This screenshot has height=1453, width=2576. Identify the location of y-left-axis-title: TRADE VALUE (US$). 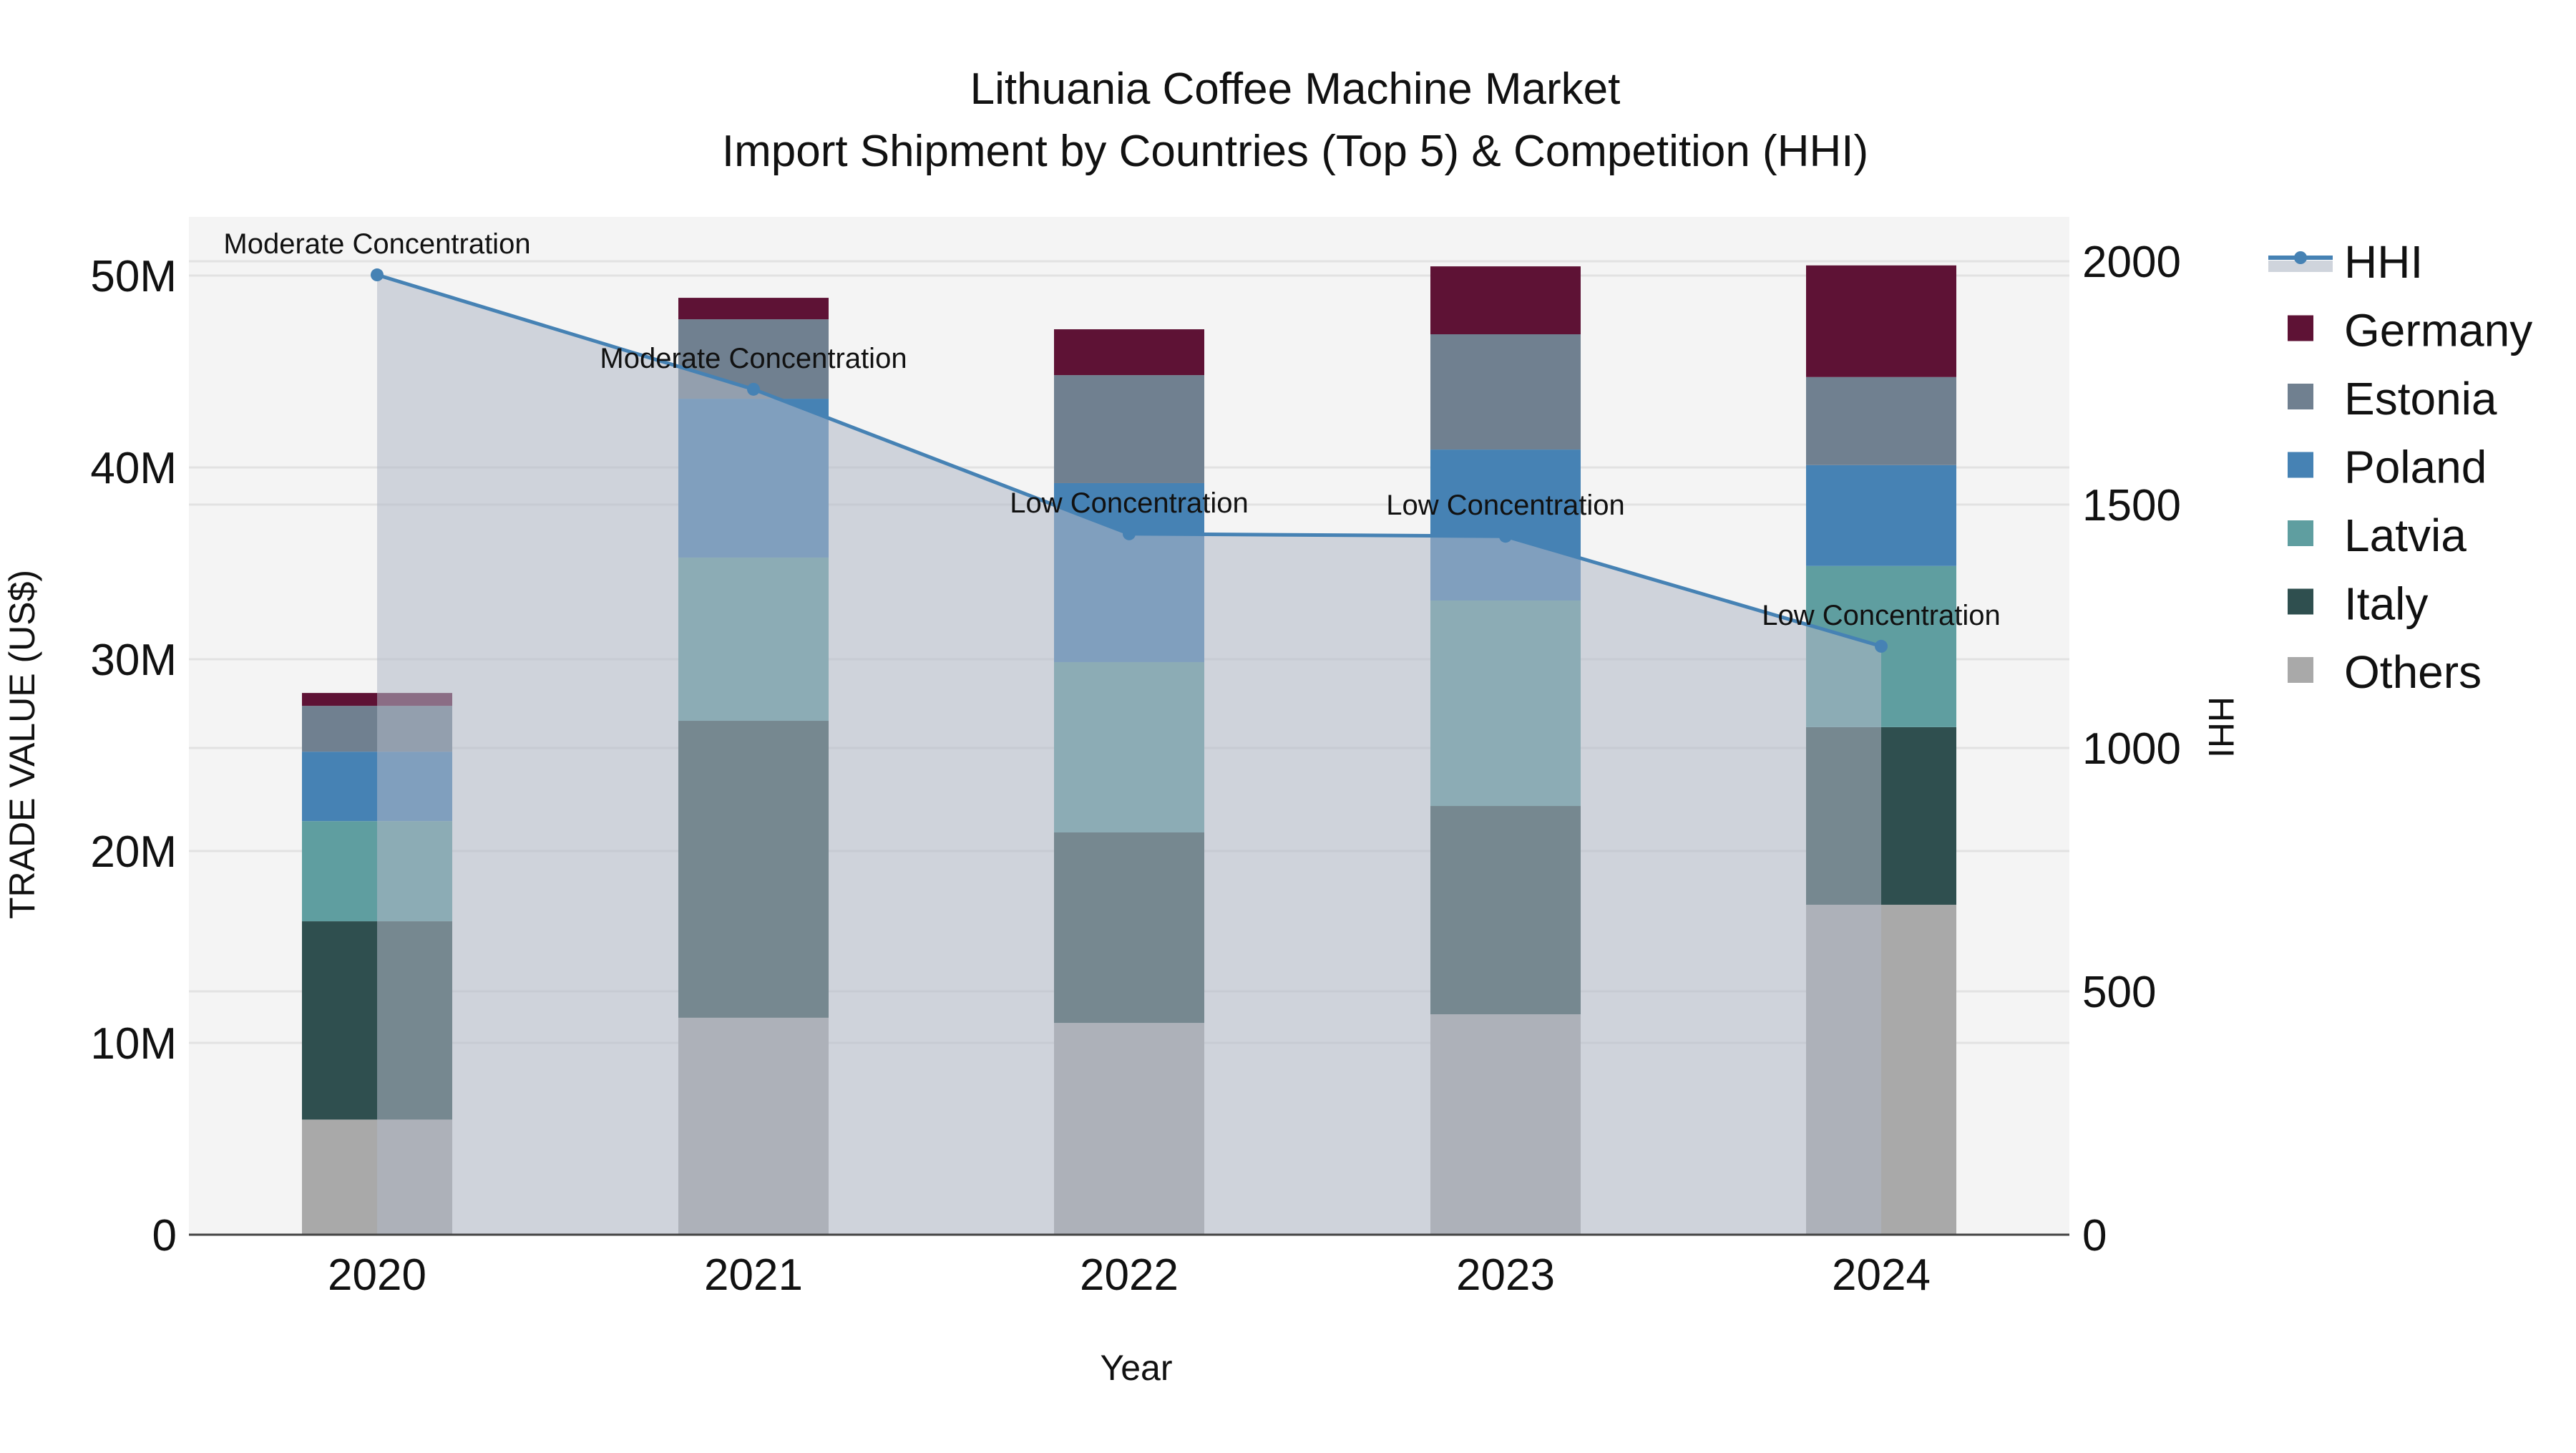
(22, 744).